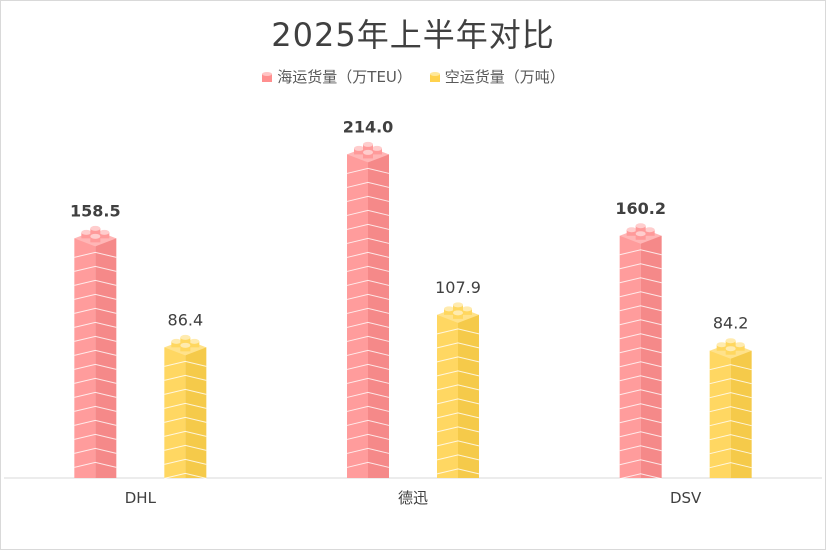 The image size is (826, 550). Describe the element at coordinates (413, 498) in the screenshot. I see `x-tick-label: 德迅` at that location.